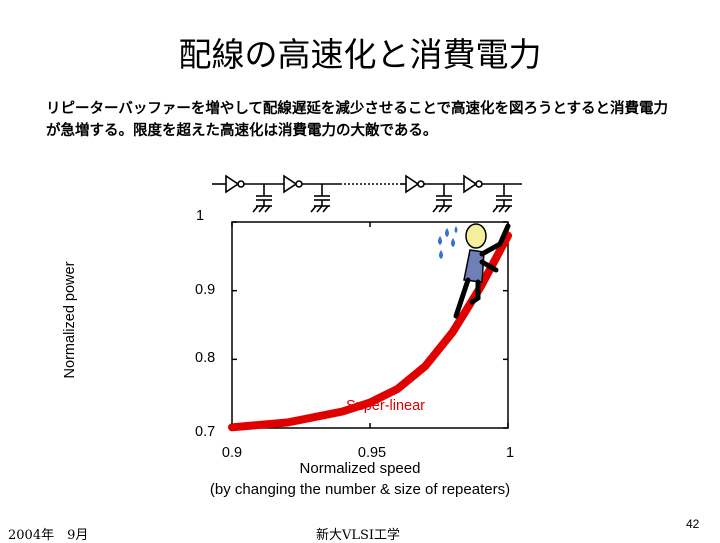 Image resolution: width=720 pixels, height=543 pixels. What do you see at coordinates (367, 193) in the screenshot?
I see `repeater-chain-illustration` at bounding box center [367, 193].